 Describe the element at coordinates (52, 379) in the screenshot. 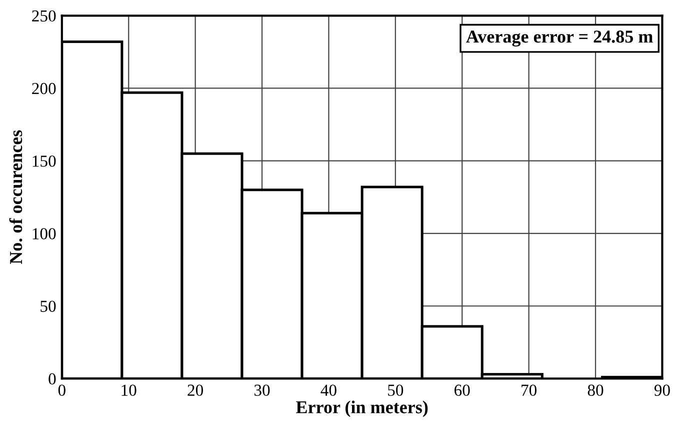

I see `y-tick-label: 0` at that location.